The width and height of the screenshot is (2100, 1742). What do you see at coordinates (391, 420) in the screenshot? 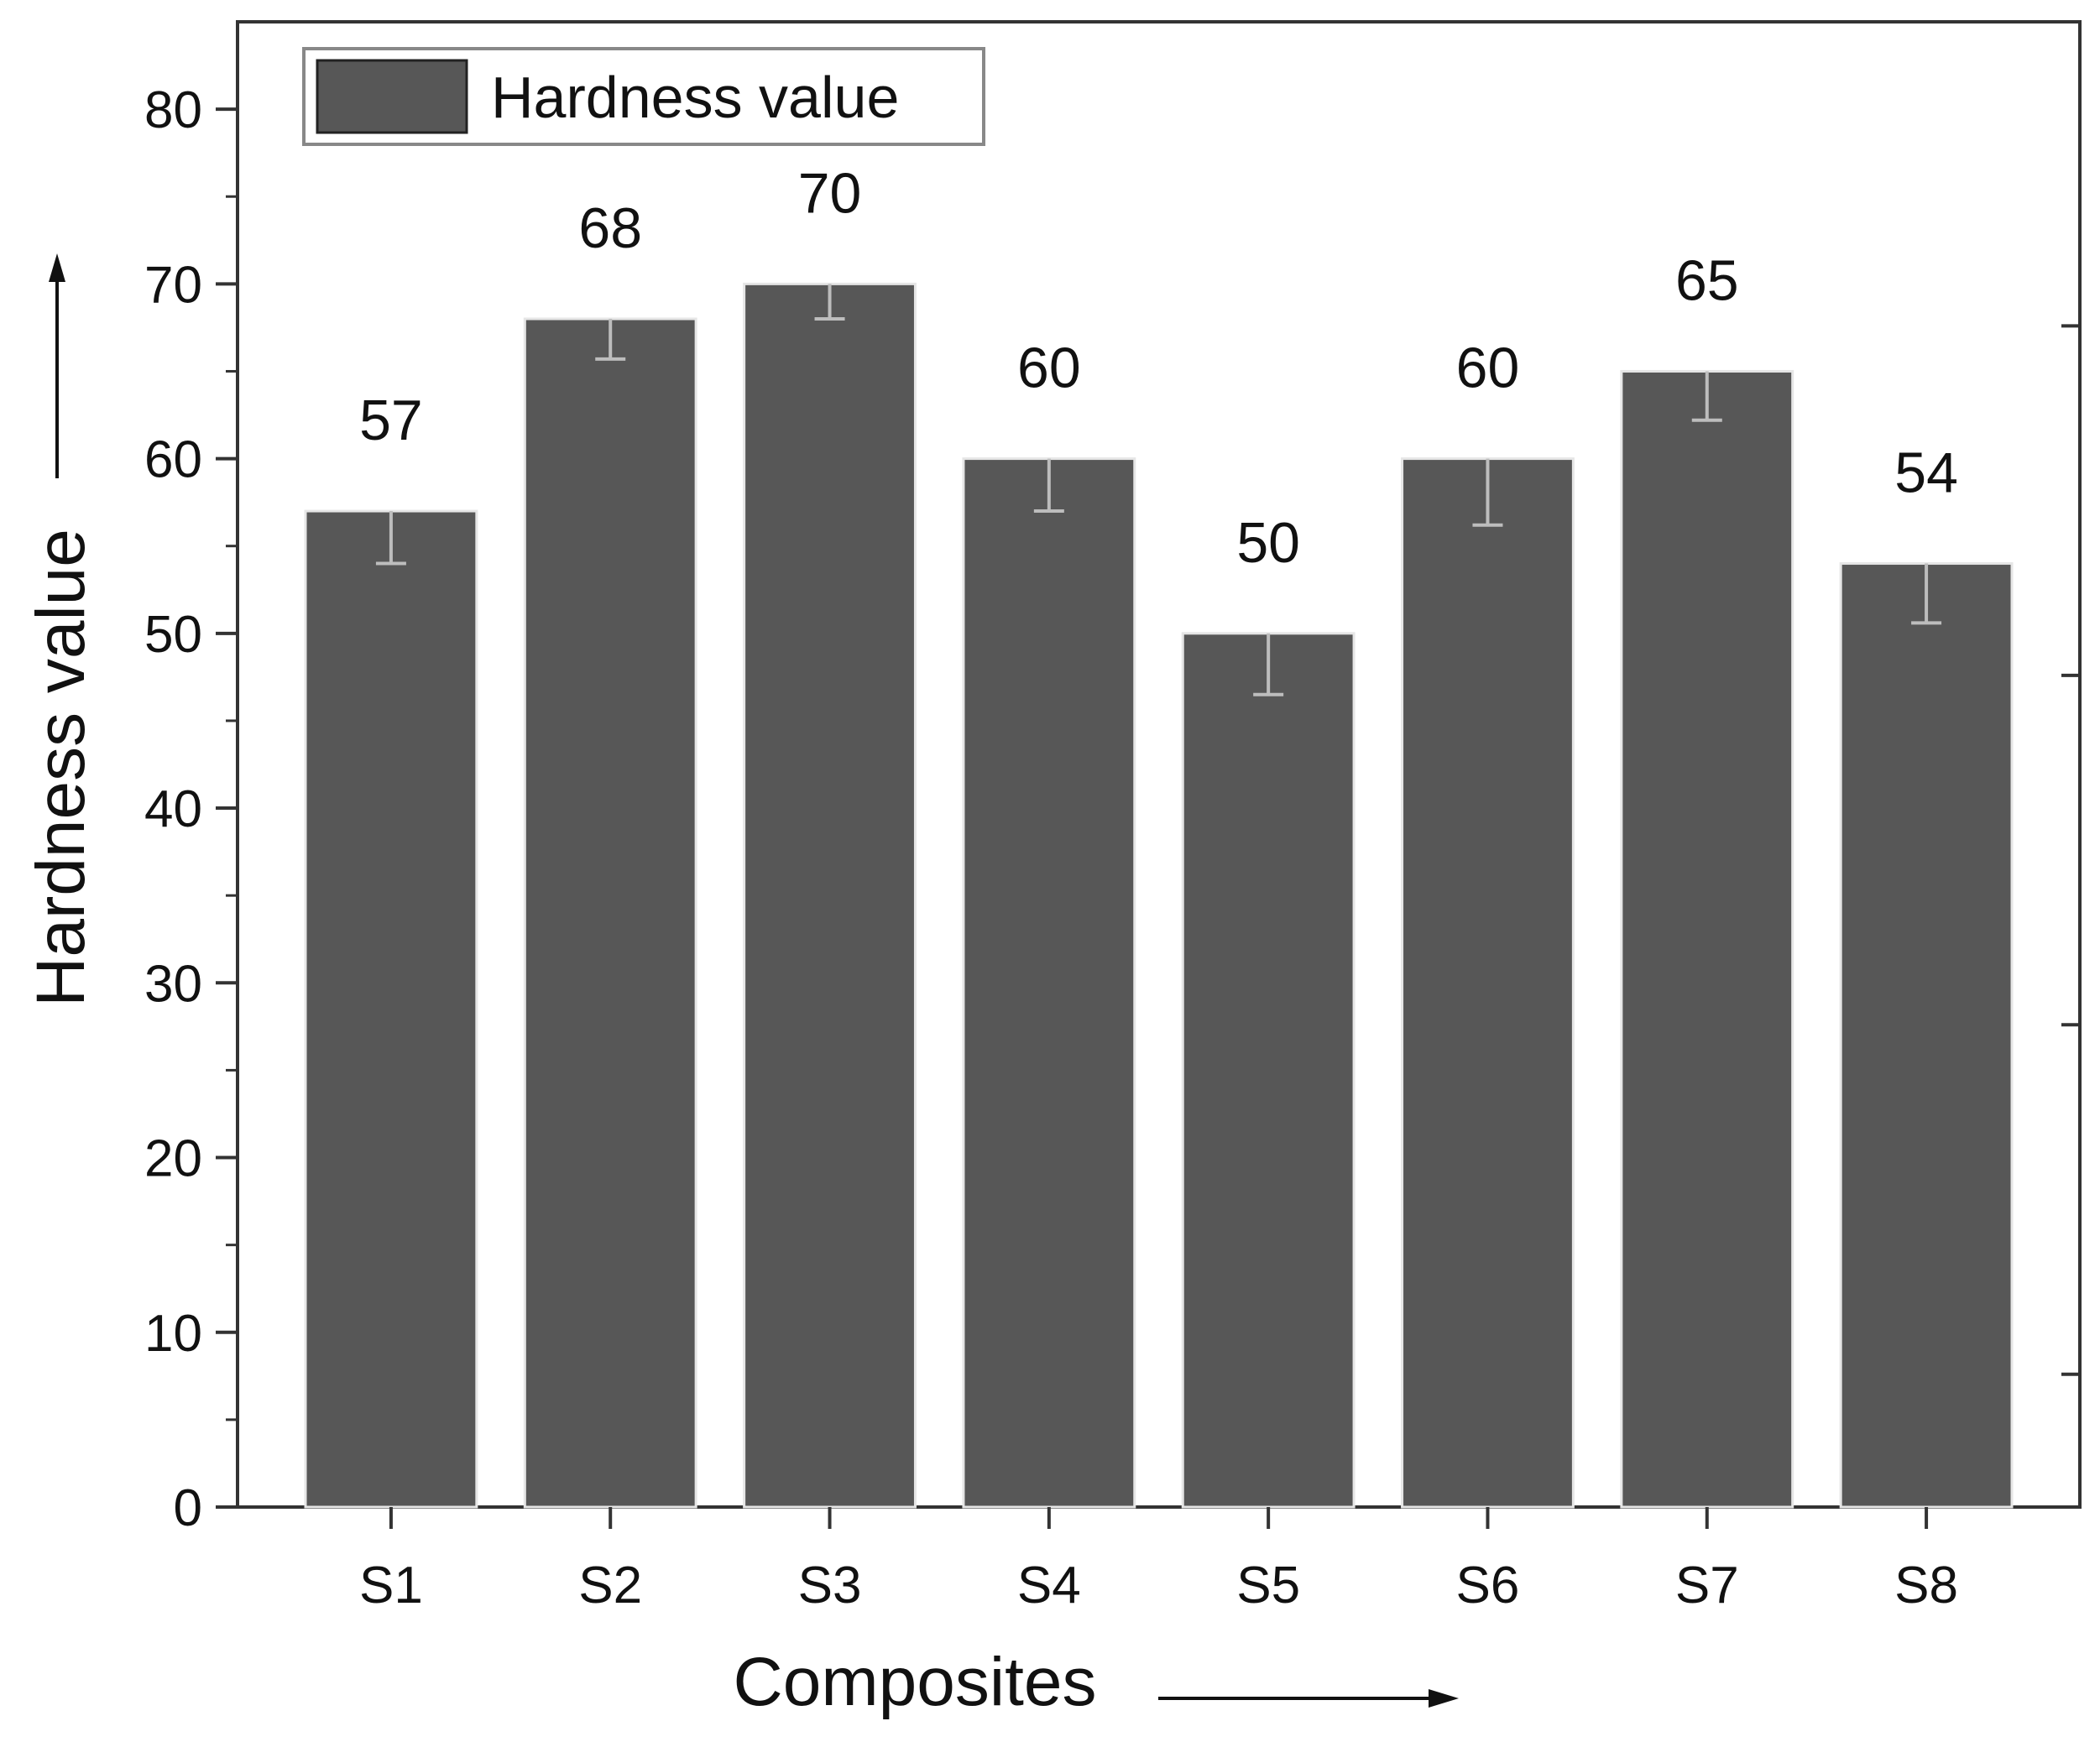
I see `data-label-s1: 57` at bounding box center [391, 420].